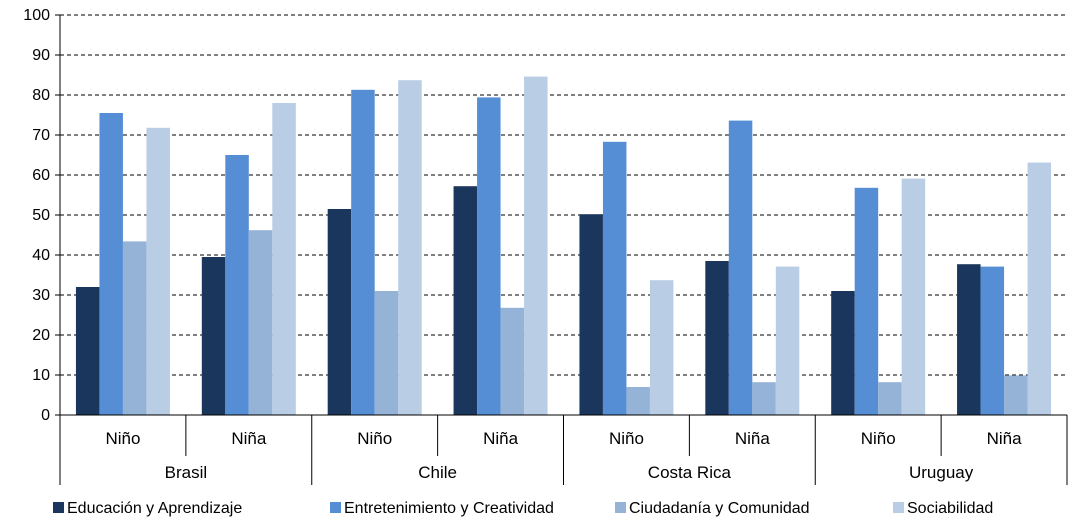 Image resolution: width=1077 pixels, height=532 pixels. Describe the element at coordinates (41, 135) in the screenshot. I see `y-tick-label: 70` at that location.